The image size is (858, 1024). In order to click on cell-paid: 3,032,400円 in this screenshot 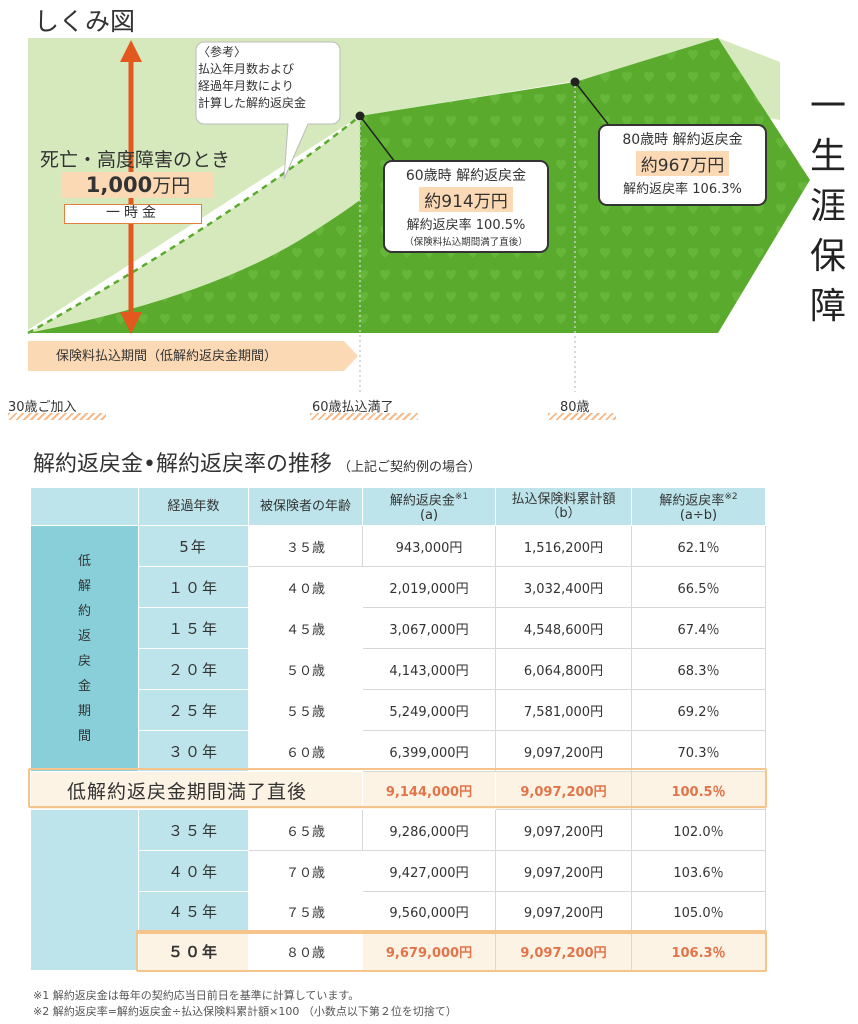, I will do `click(563, 587)`.